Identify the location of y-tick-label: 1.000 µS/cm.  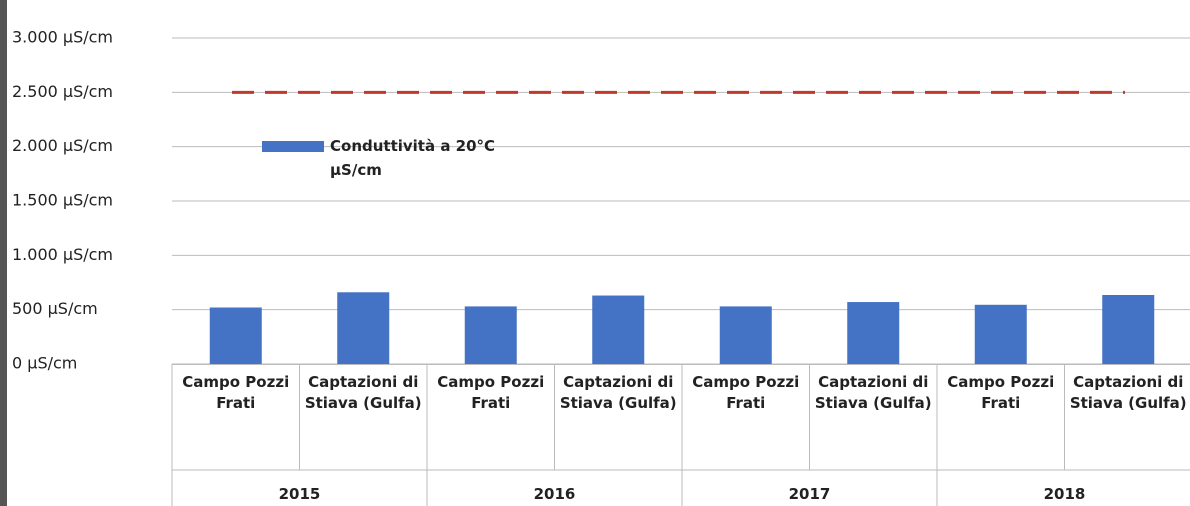
(62, 254).